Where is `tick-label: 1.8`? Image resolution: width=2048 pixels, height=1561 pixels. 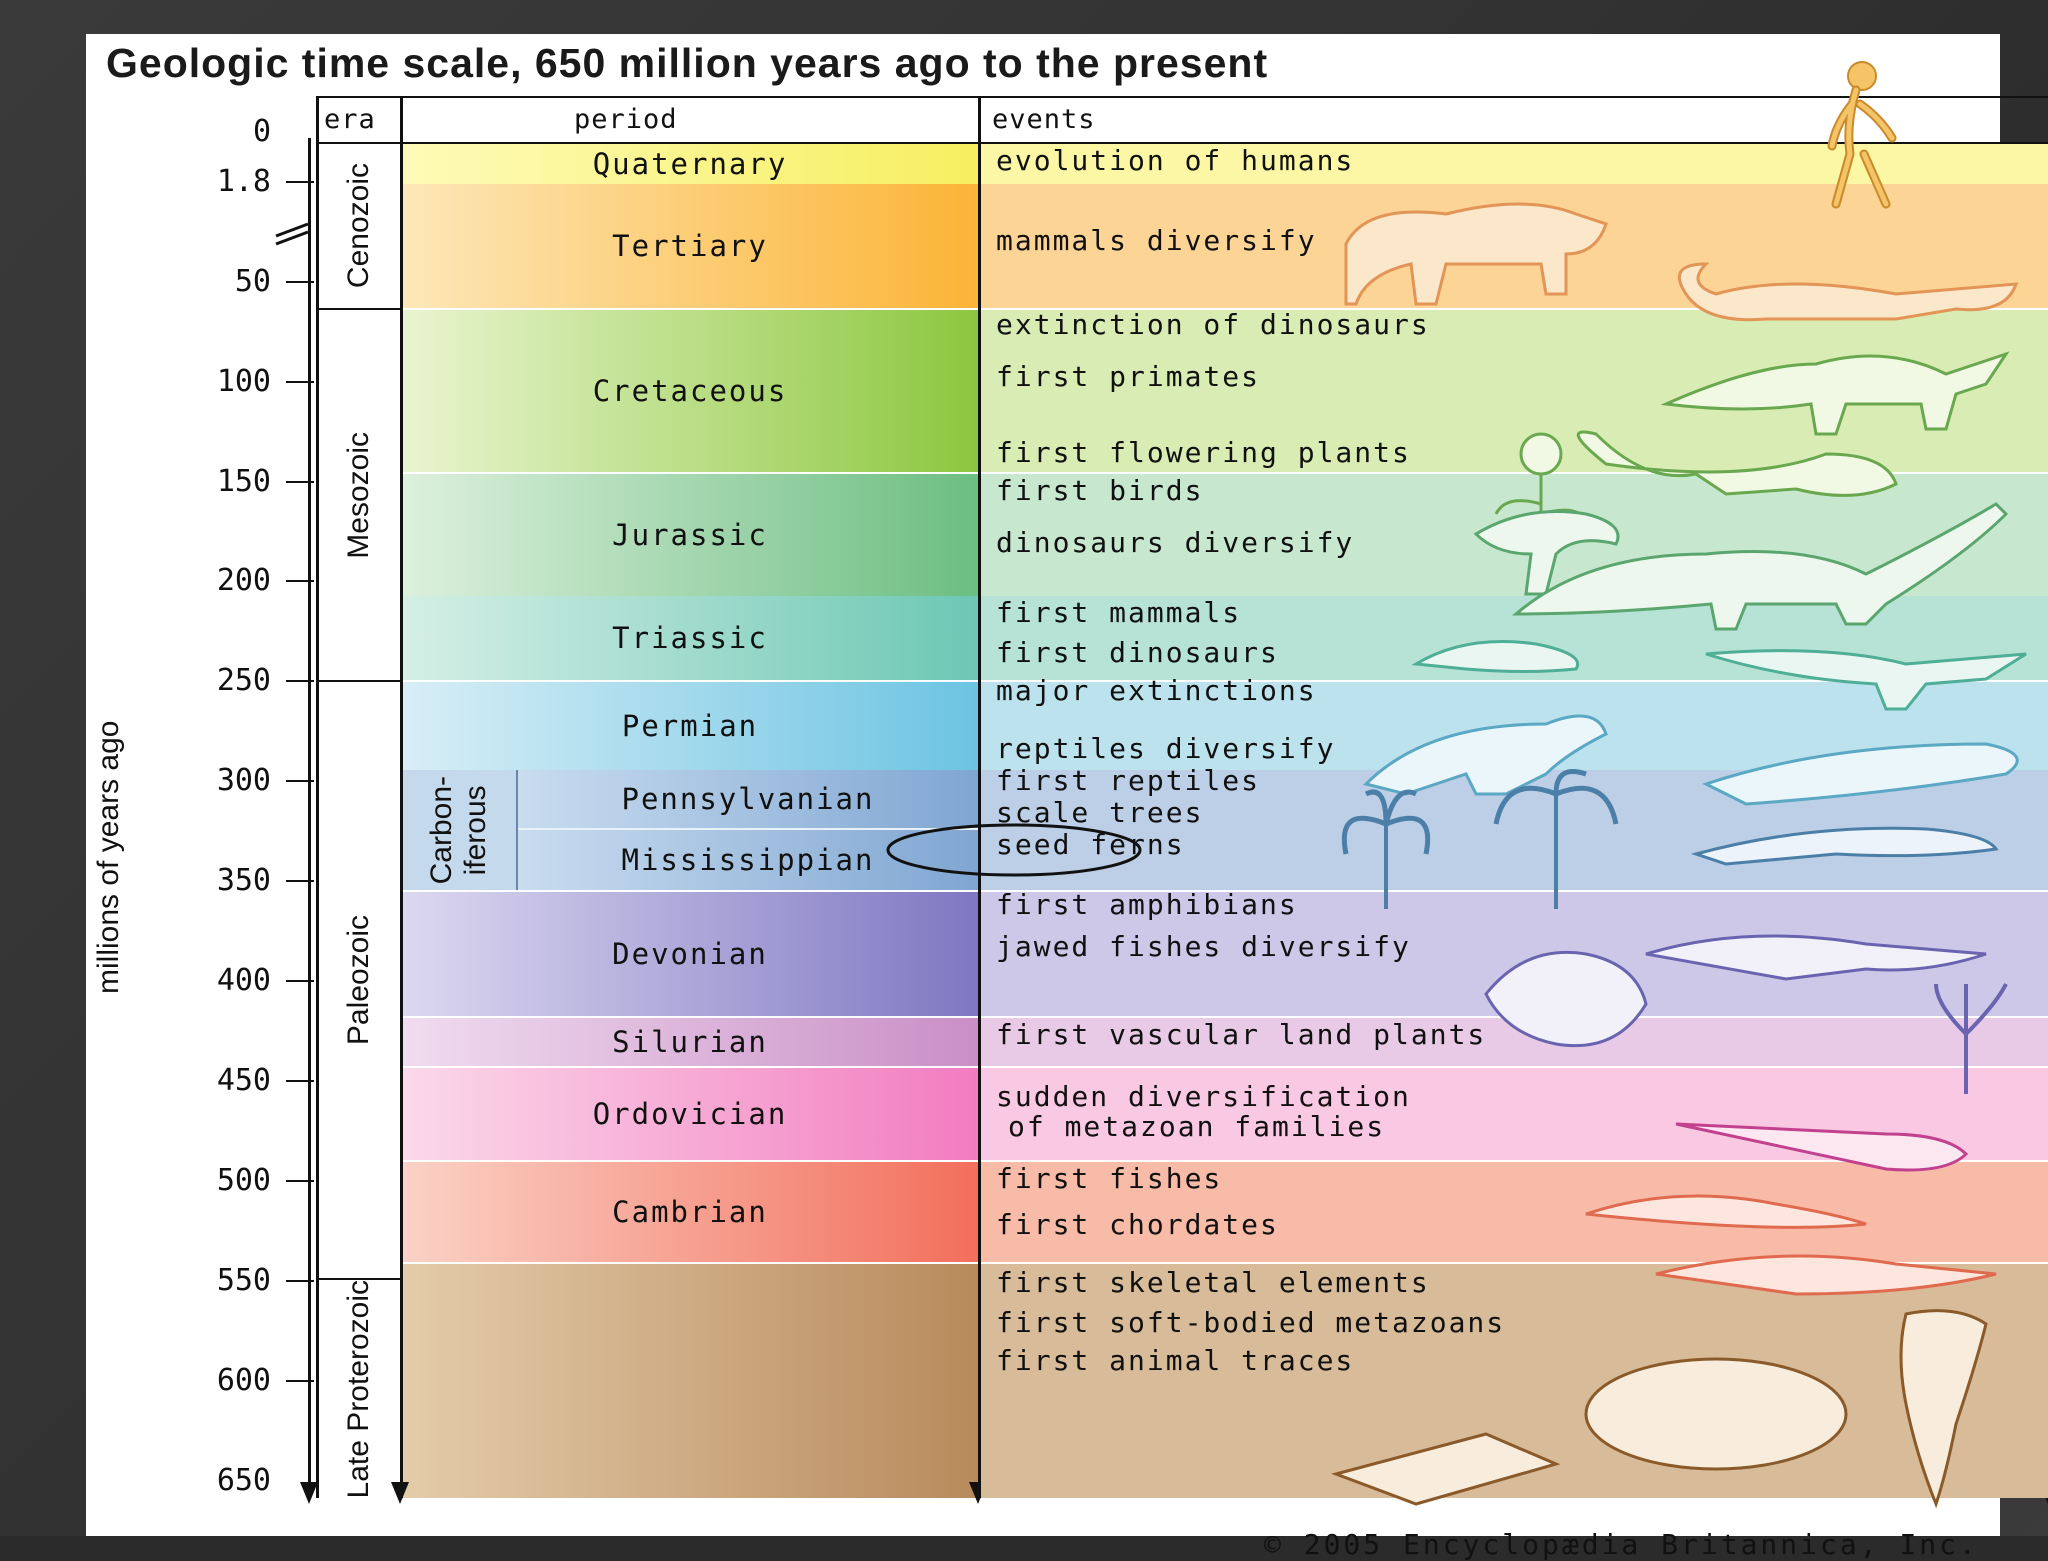
tick-label: 1.8 is located at coordinates (243, 181).